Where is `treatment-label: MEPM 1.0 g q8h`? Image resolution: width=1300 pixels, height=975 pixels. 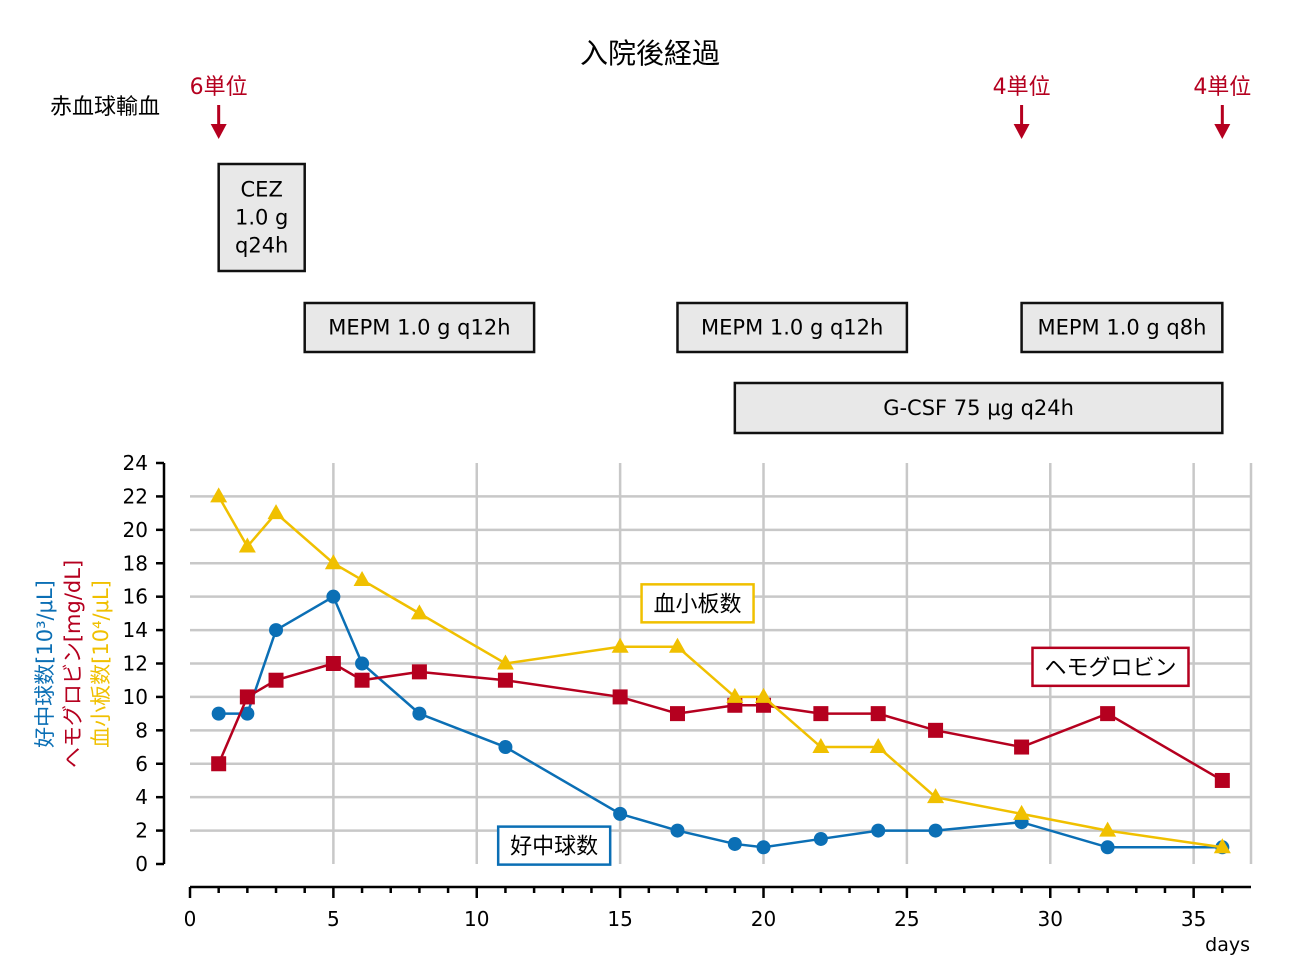
treatment-label: MEPM 1.0 g q8h is located at coordinates (1121, 328).